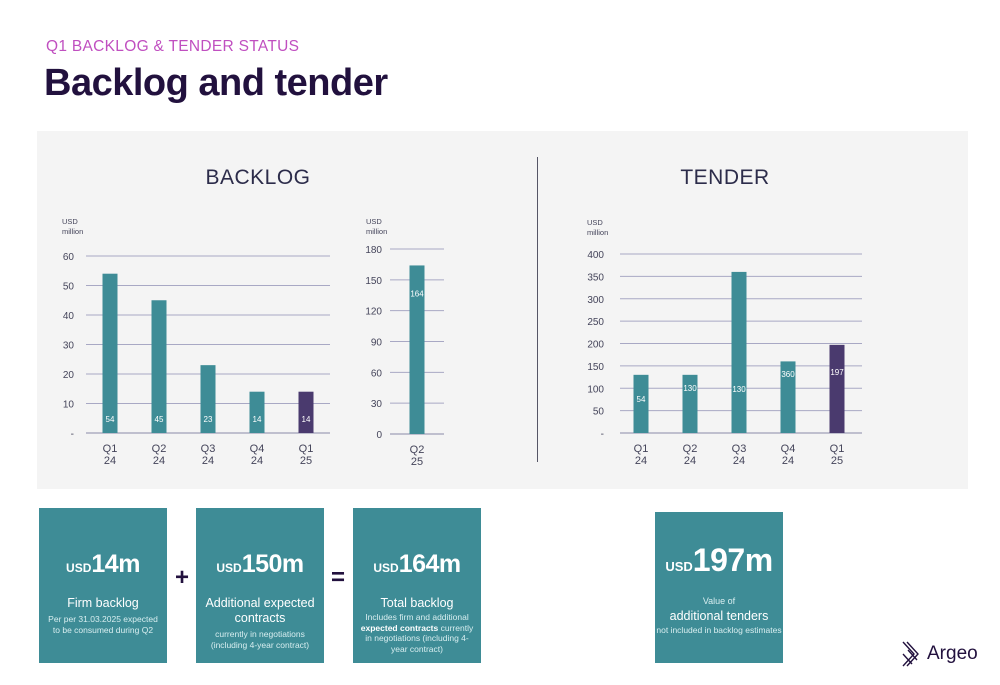 The height and width of the screenshot is (685, 1000). Describe the element at coordinates (399, 627) in the screenshot. I see `desc-bold: expected contracts` at that location.